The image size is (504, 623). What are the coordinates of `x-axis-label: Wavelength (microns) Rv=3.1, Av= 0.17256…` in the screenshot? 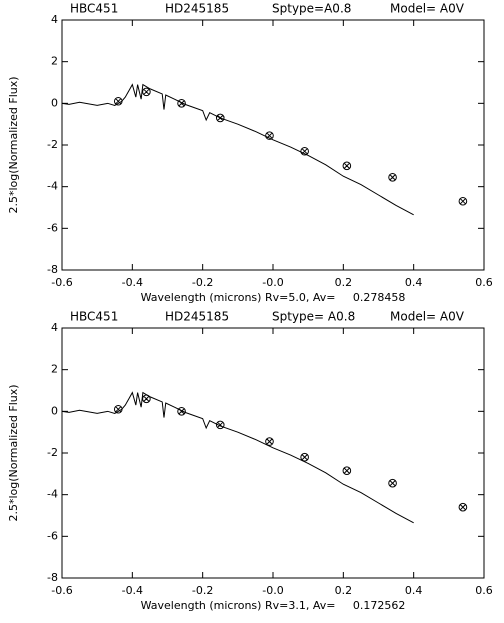 It's located at (273, 605).